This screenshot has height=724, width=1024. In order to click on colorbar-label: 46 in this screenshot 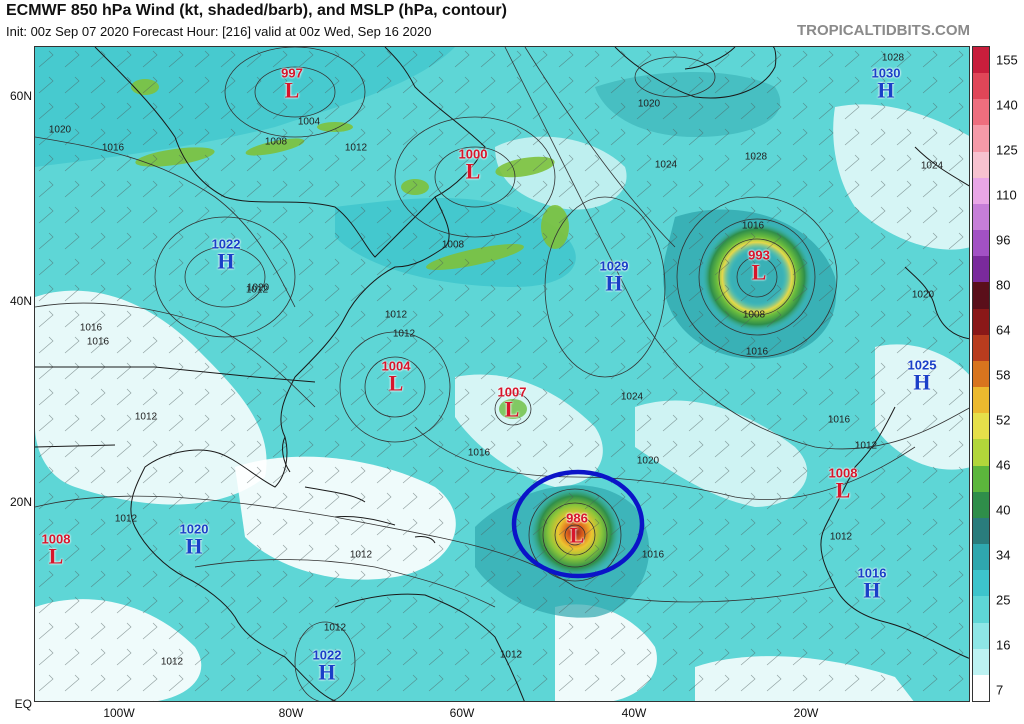, I will do `click(1003, 465)`.